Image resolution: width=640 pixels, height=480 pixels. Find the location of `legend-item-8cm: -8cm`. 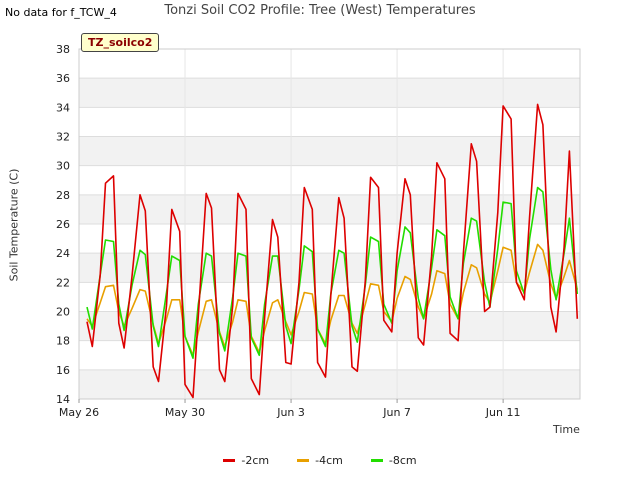

legend-item-8cm: -8cm is located at coordinates (393, 460).